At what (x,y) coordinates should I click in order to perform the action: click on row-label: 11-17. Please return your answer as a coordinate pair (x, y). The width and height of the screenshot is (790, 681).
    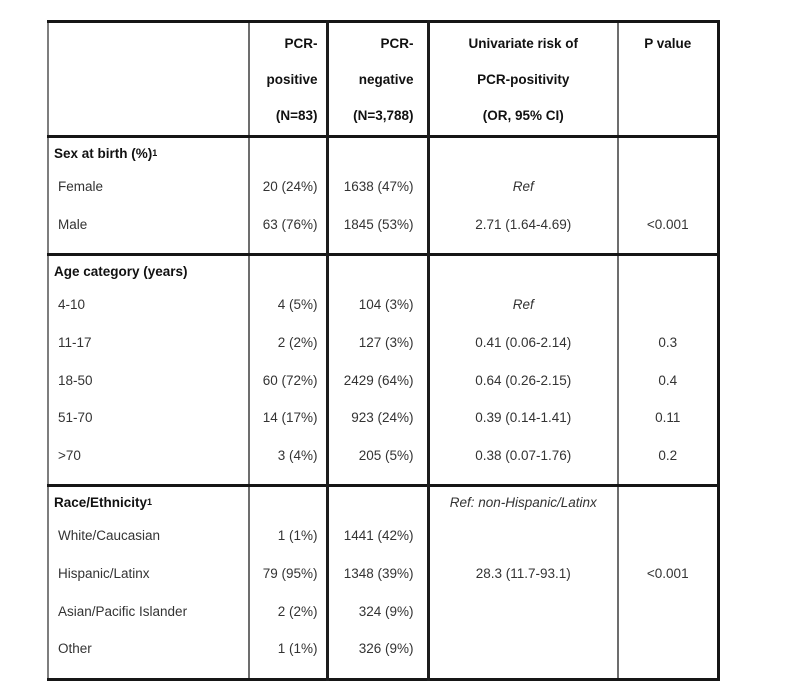
    Looking at the image, I should click on (75, 343).